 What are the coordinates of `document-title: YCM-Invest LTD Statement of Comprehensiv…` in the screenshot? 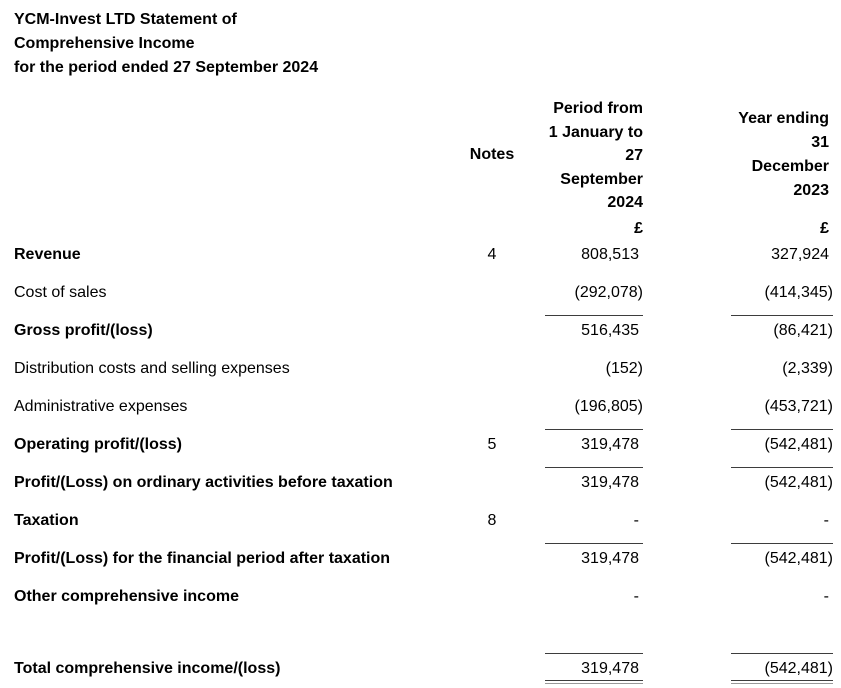 It's located at (166, 43).